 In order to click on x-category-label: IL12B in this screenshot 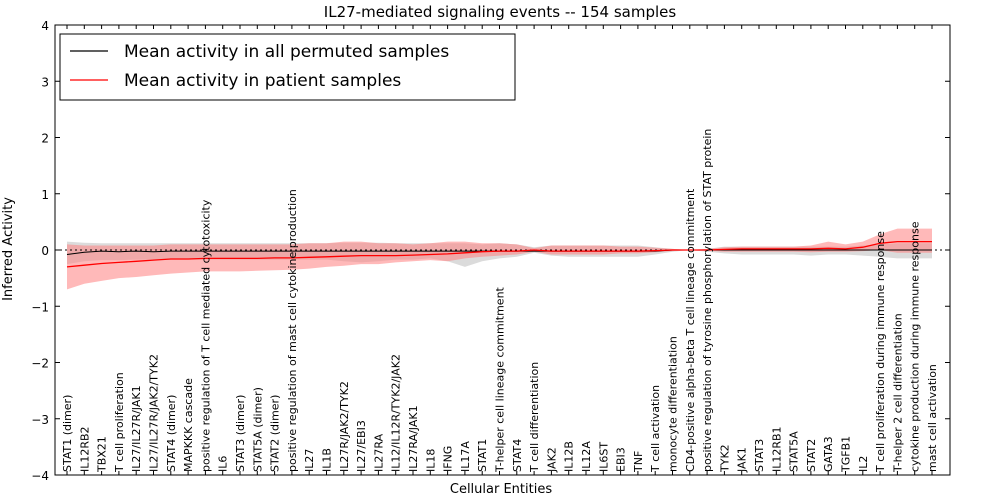, I will do `click(569, 456)`.